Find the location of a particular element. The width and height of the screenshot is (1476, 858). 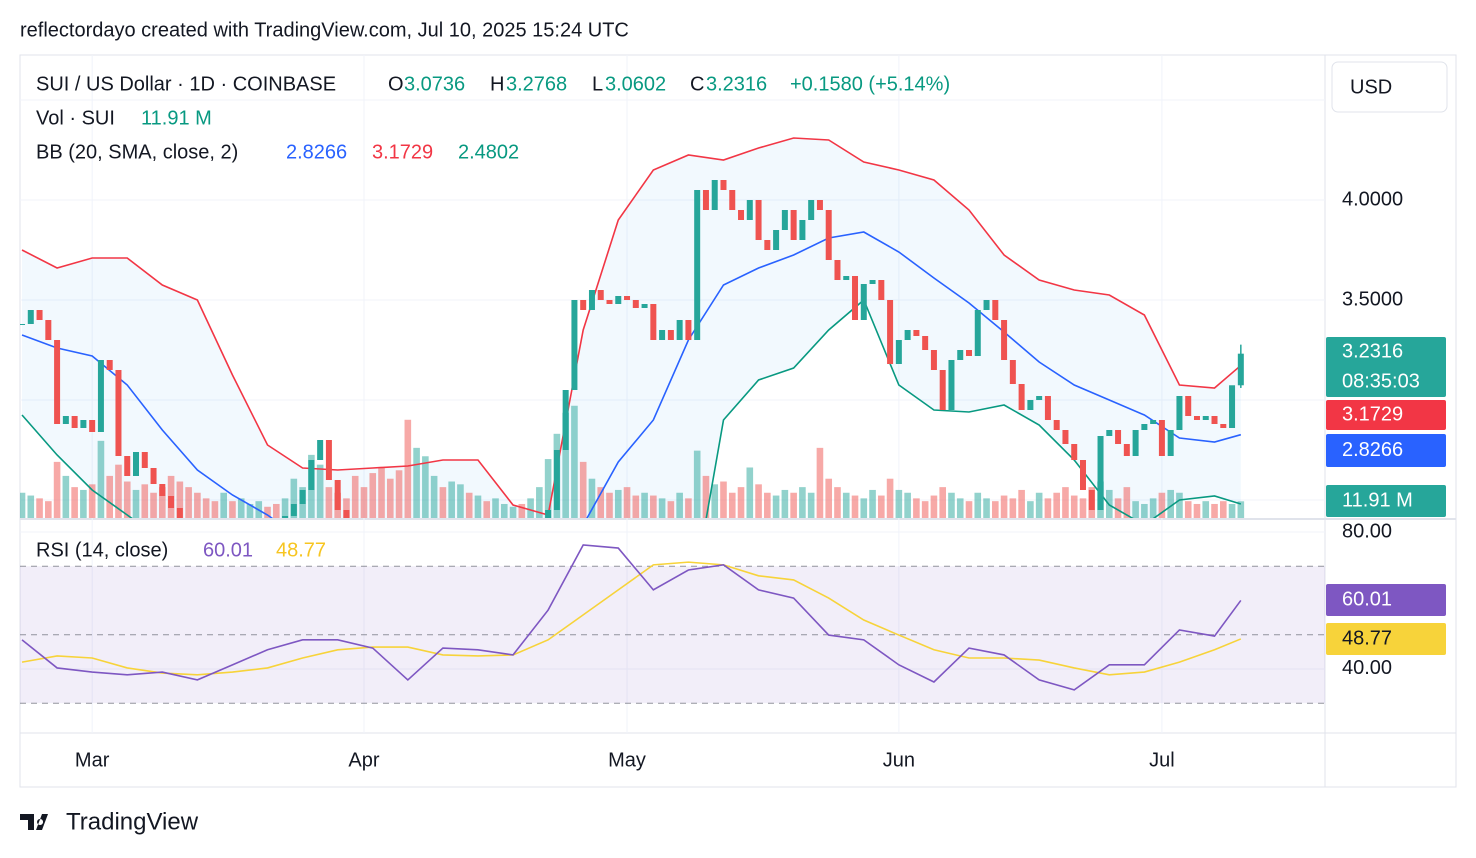

currency-button is located at coordinates (1389, 87).